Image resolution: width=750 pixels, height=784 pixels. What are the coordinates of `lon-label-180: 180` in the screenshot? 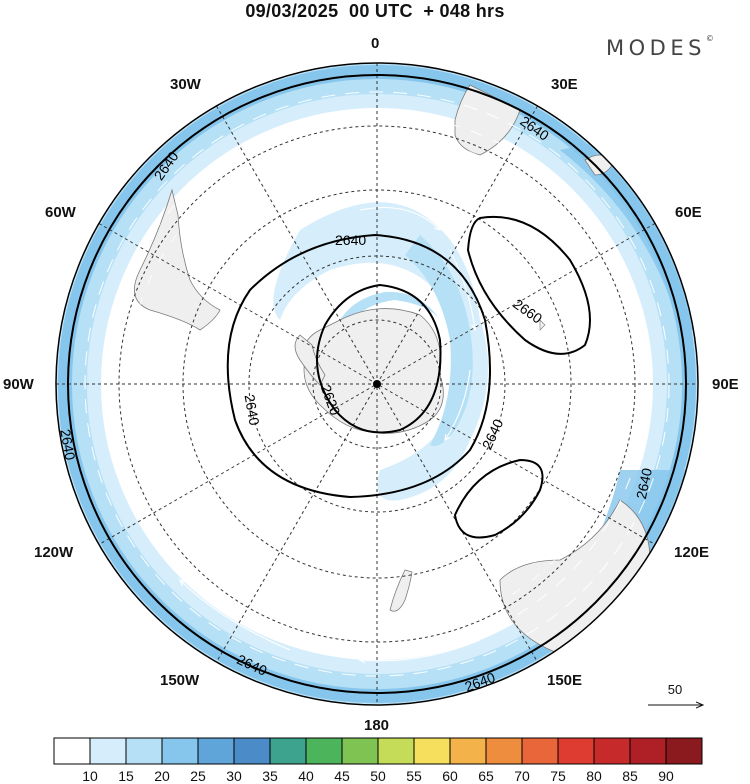 It's located at (377, 725).